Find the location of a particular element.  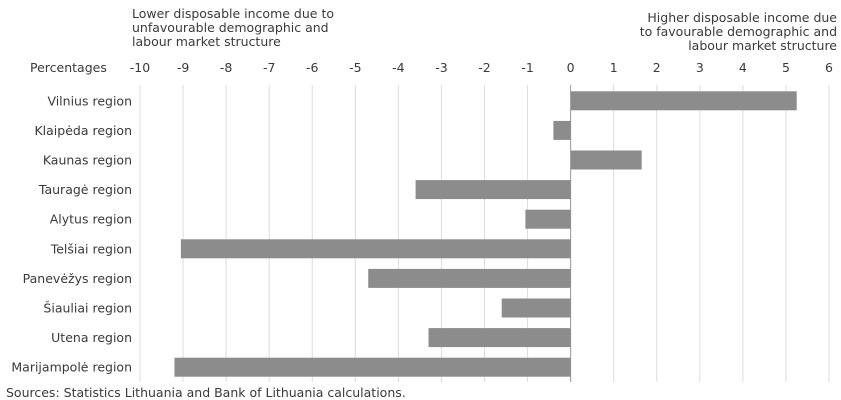

x-tick-label: -8 is located at coordinates (226, 67).